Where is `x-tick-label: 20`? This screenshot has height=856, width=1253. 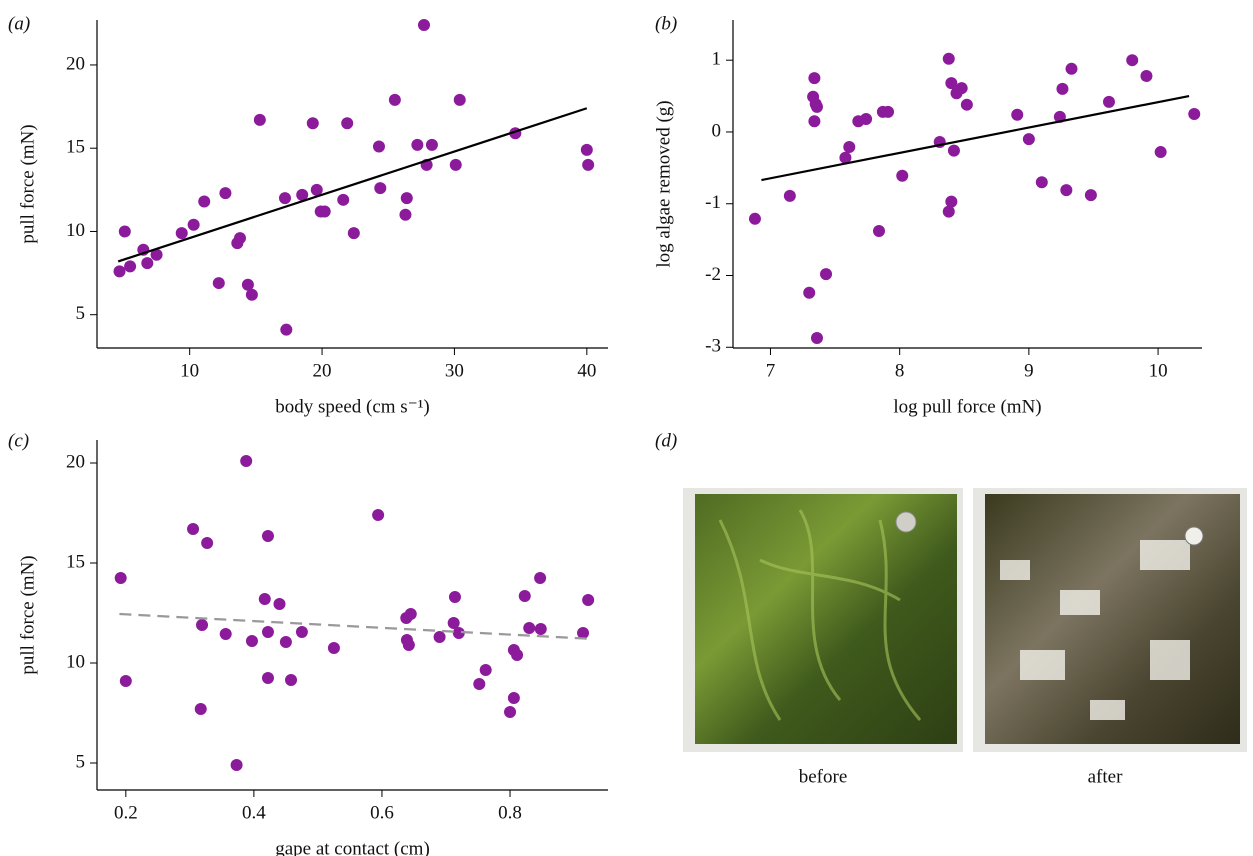
x-tick-label: 20 is located at coordinates (322, 370).